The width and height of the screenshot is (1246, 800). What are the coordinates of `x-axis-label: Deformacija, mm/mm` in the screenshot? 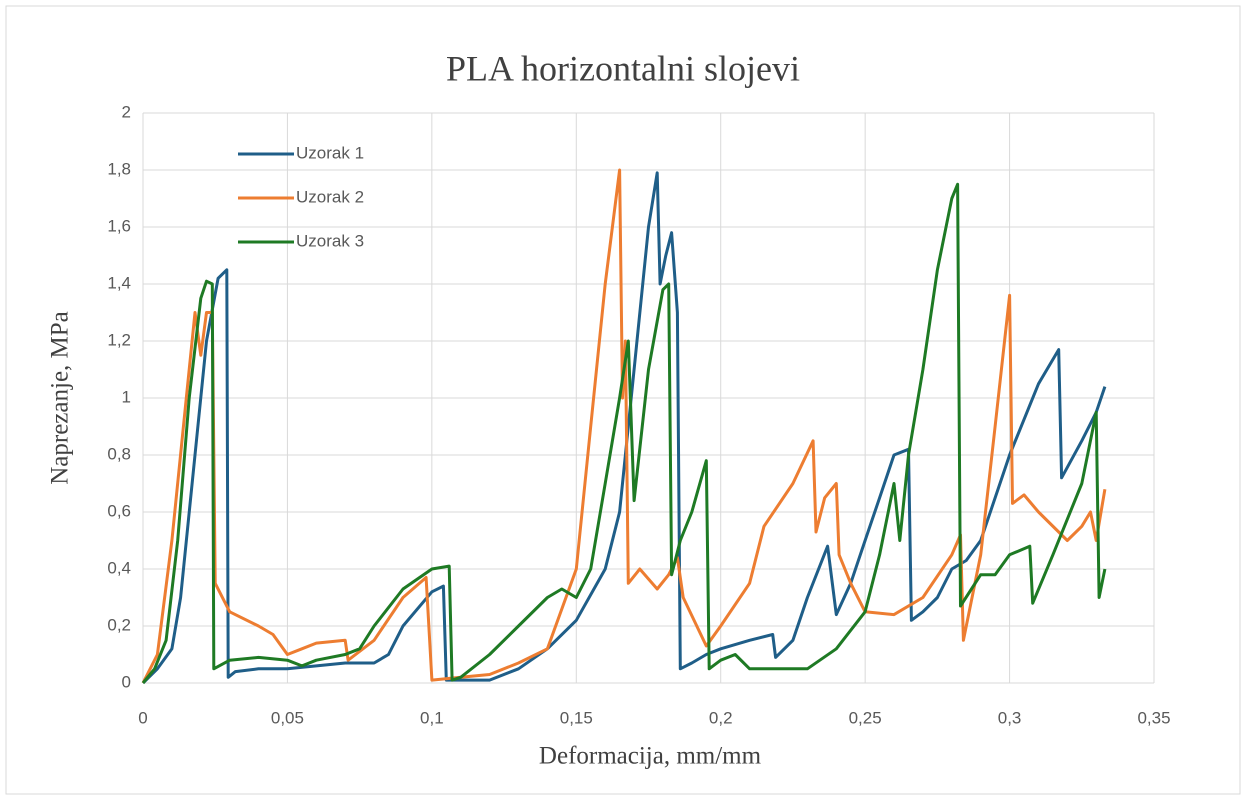 It's located at (650, 756).